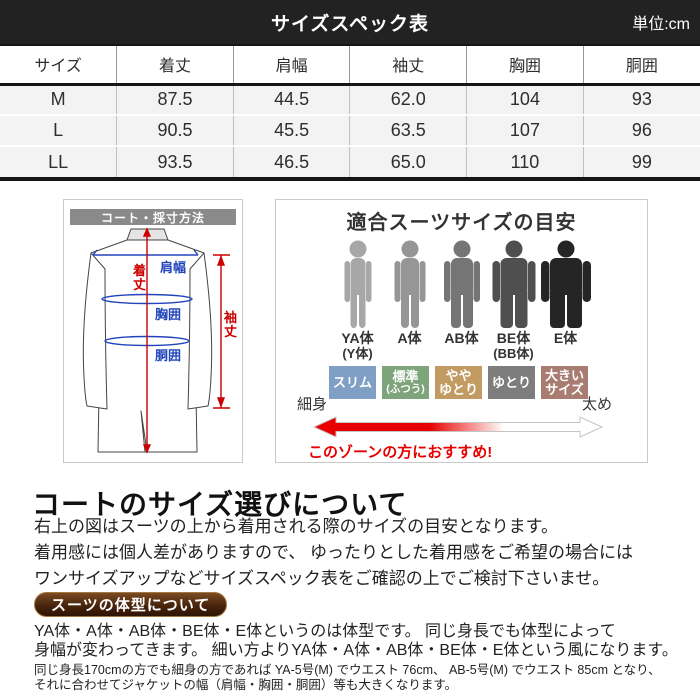 The width and height of the screenshot is (700, 700). Describe the element at coordinates (292, 161) in the screenshot. I see `value-cell: 46.5` at that location.